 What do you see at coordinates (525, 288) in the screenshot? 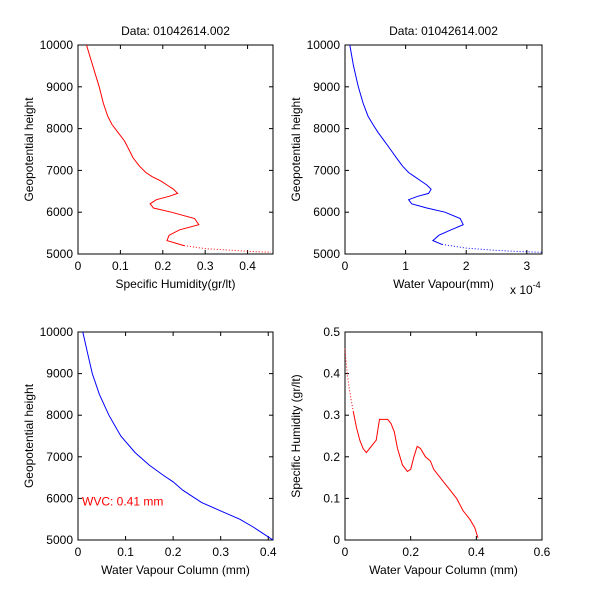
I see `x-axis-multiplier: x 10-4` at bounding box center [525, 288].